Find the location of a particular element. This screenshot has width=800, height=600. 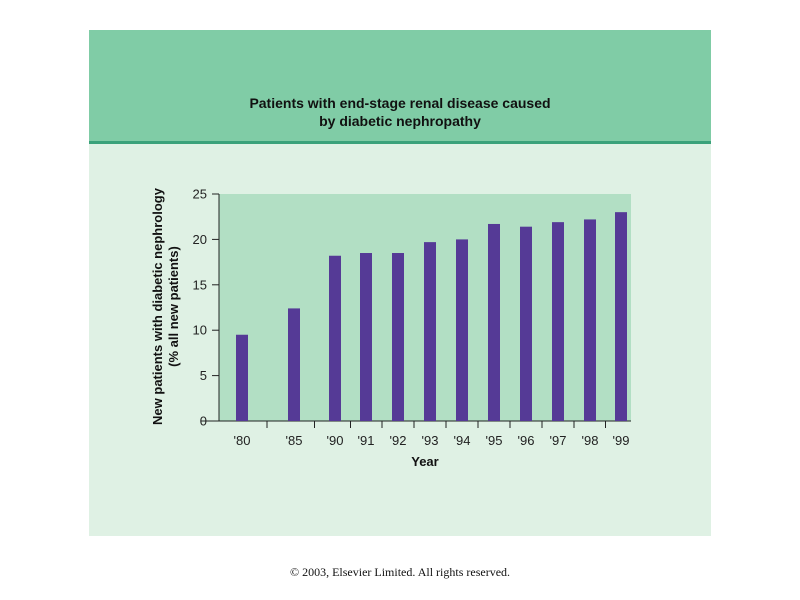

x-tick-label: '94 is located at coordinates (462, 440).